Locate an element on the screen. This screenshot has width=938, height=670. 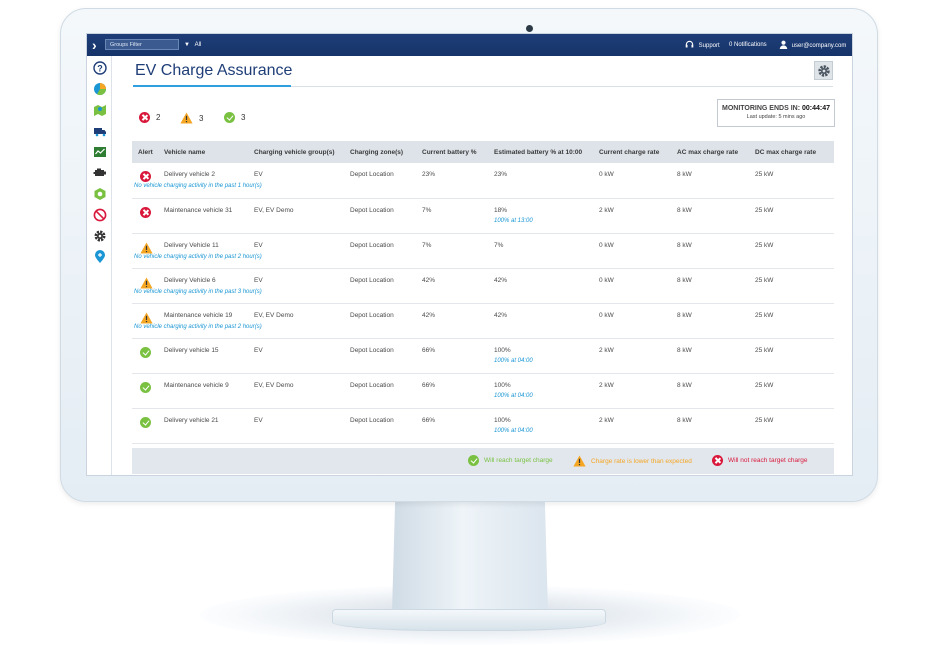
row-vehicle-name: Delivery Vehicle 6 is located at coordinates (190, 280).